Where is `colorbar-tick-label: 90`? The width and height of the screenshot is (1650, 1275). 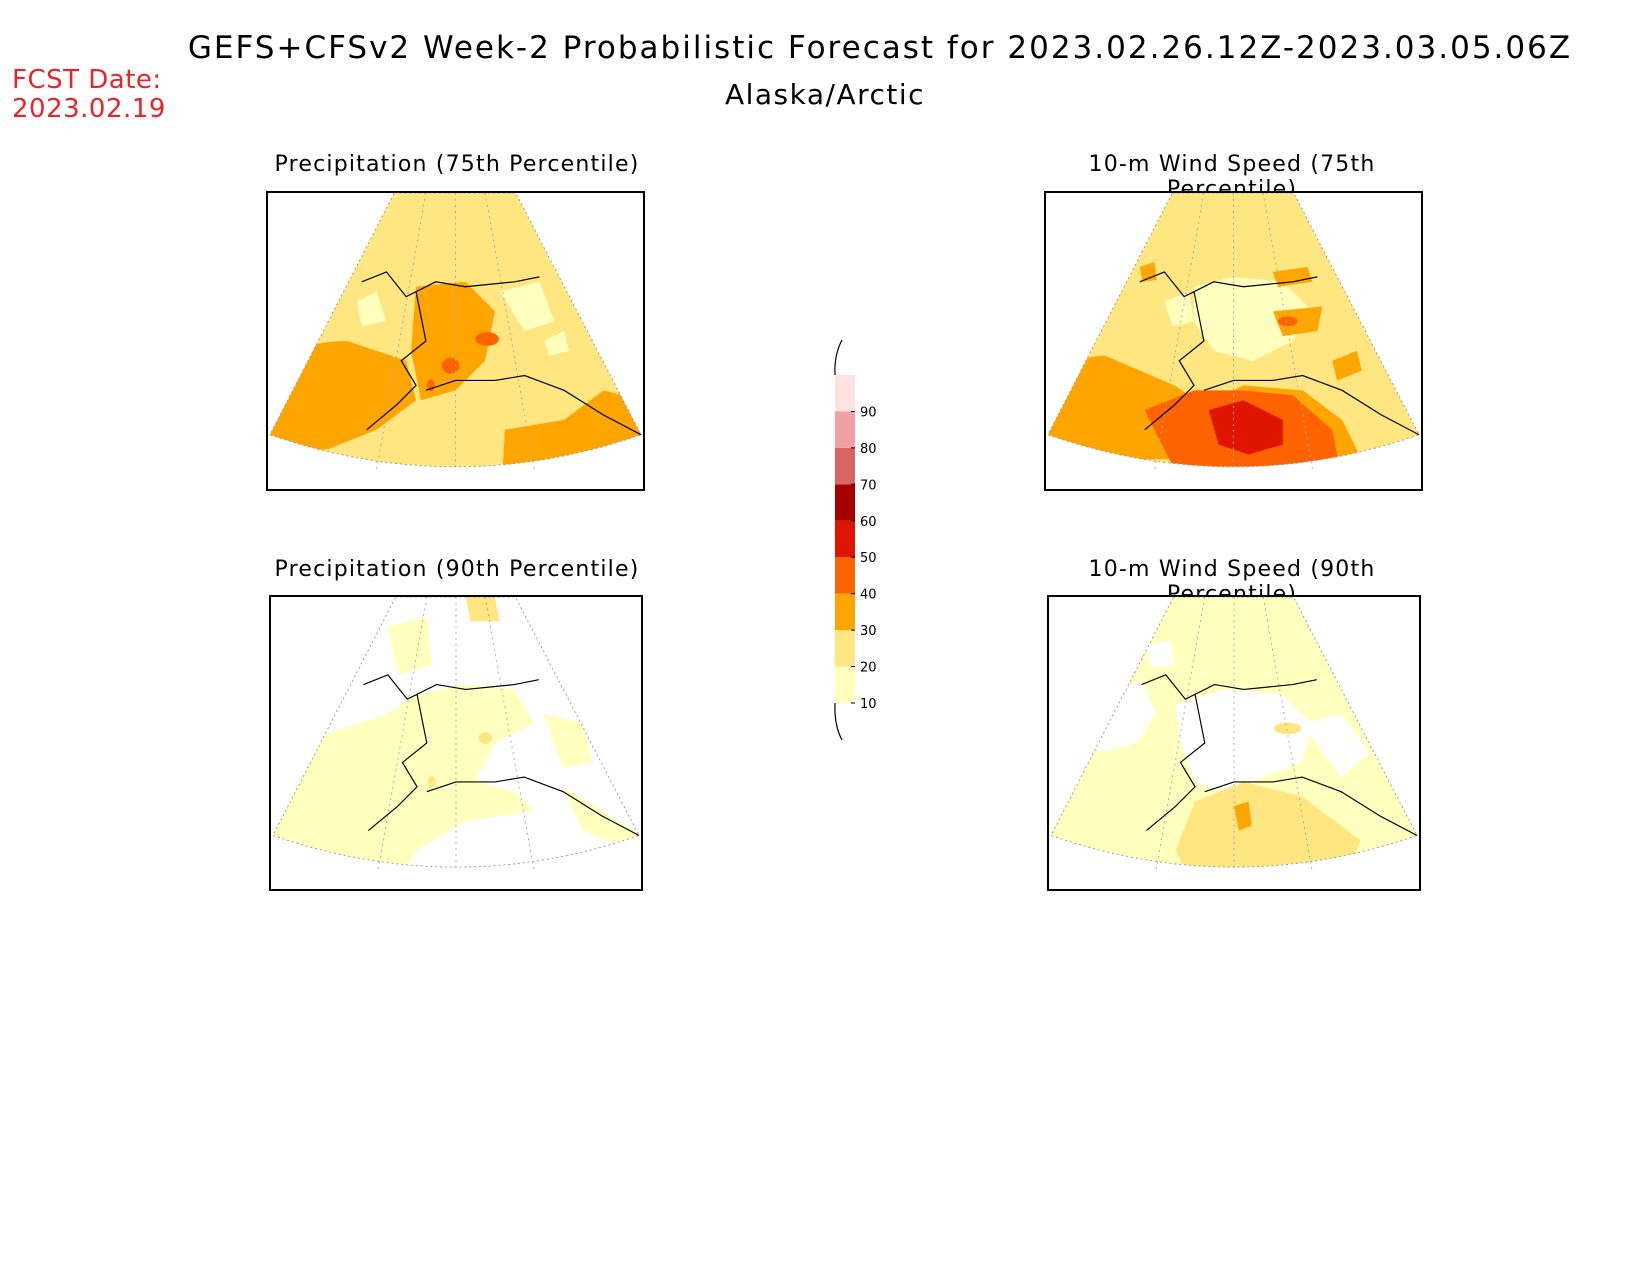 colorbar-tick-label: 90 is located at coordinates (868, 412).